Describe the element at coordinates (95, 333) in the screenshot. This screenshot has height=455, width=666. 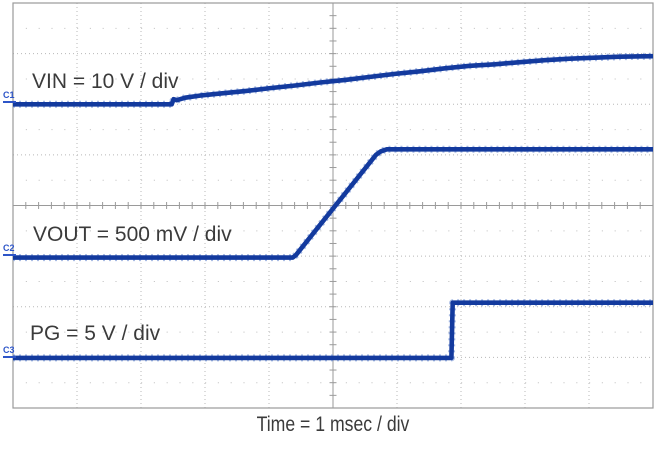
I see `pg-scale-label: PG = 5 V / div` at that location.